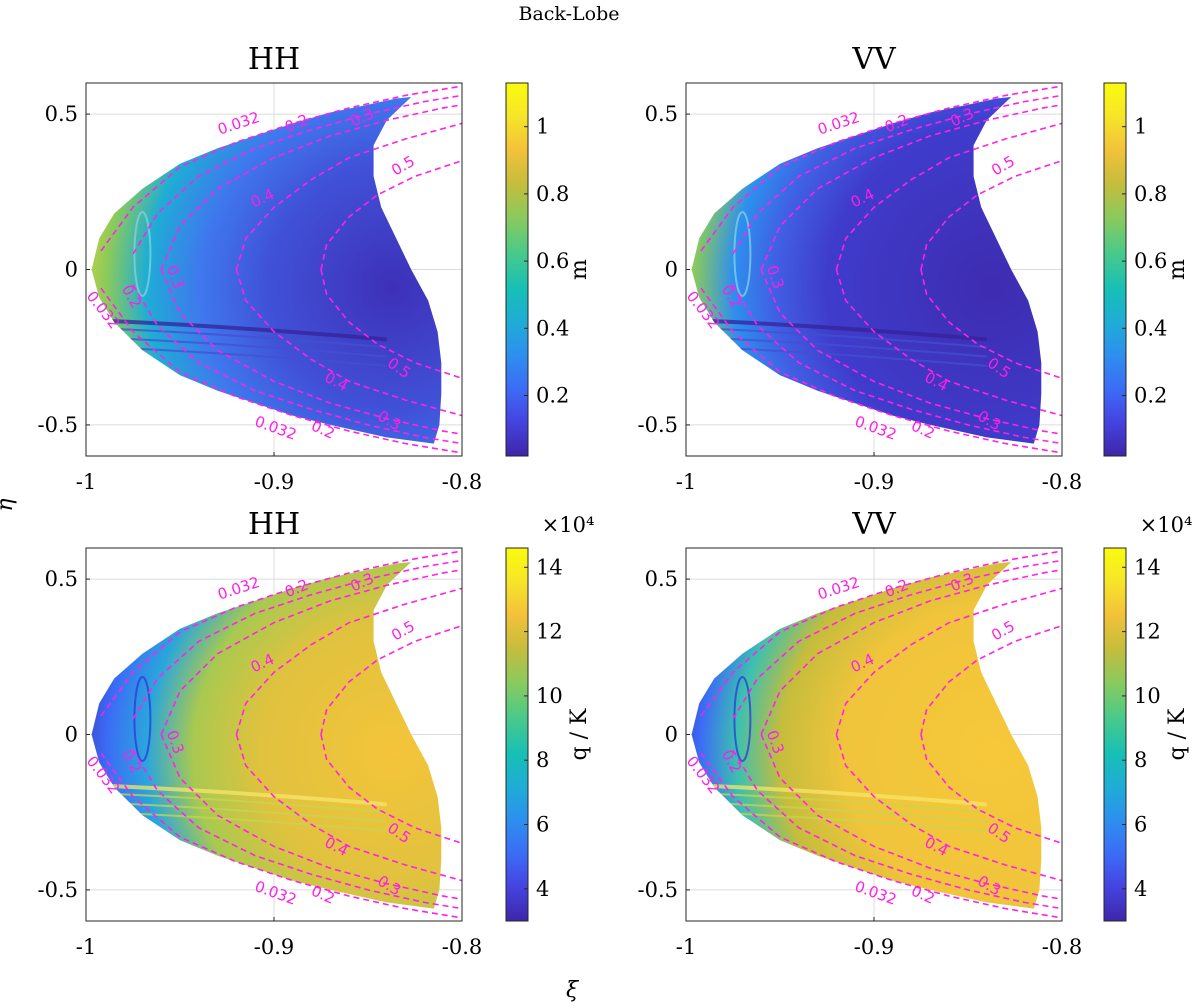  What do you see at coordinates (573, 990) in the screenshot?
I see `shared-x-axis-label: ξ` at bounding box center [573, 990].